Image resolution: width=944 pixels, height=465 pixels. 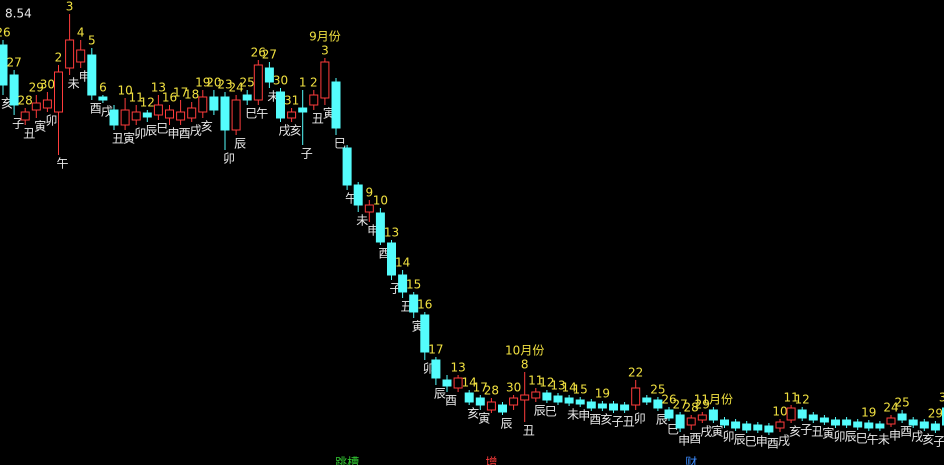 I want to click on day-label: 11, so click(x=790, y=398).